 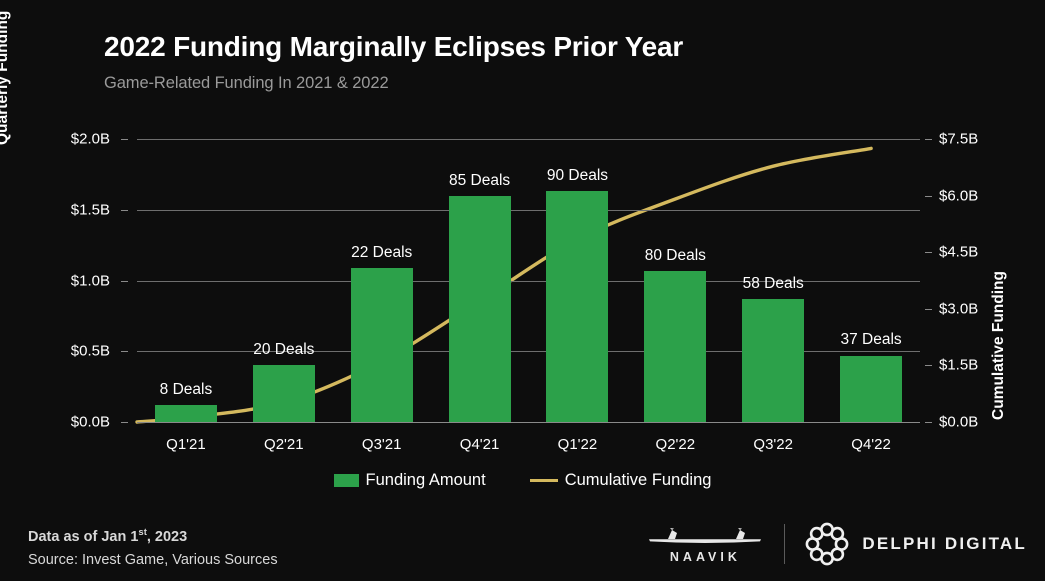 What do you see at coordinates (705, 535) in the screenshot?
I see `naavik-boat-icon` at bounding box center [705, 535].